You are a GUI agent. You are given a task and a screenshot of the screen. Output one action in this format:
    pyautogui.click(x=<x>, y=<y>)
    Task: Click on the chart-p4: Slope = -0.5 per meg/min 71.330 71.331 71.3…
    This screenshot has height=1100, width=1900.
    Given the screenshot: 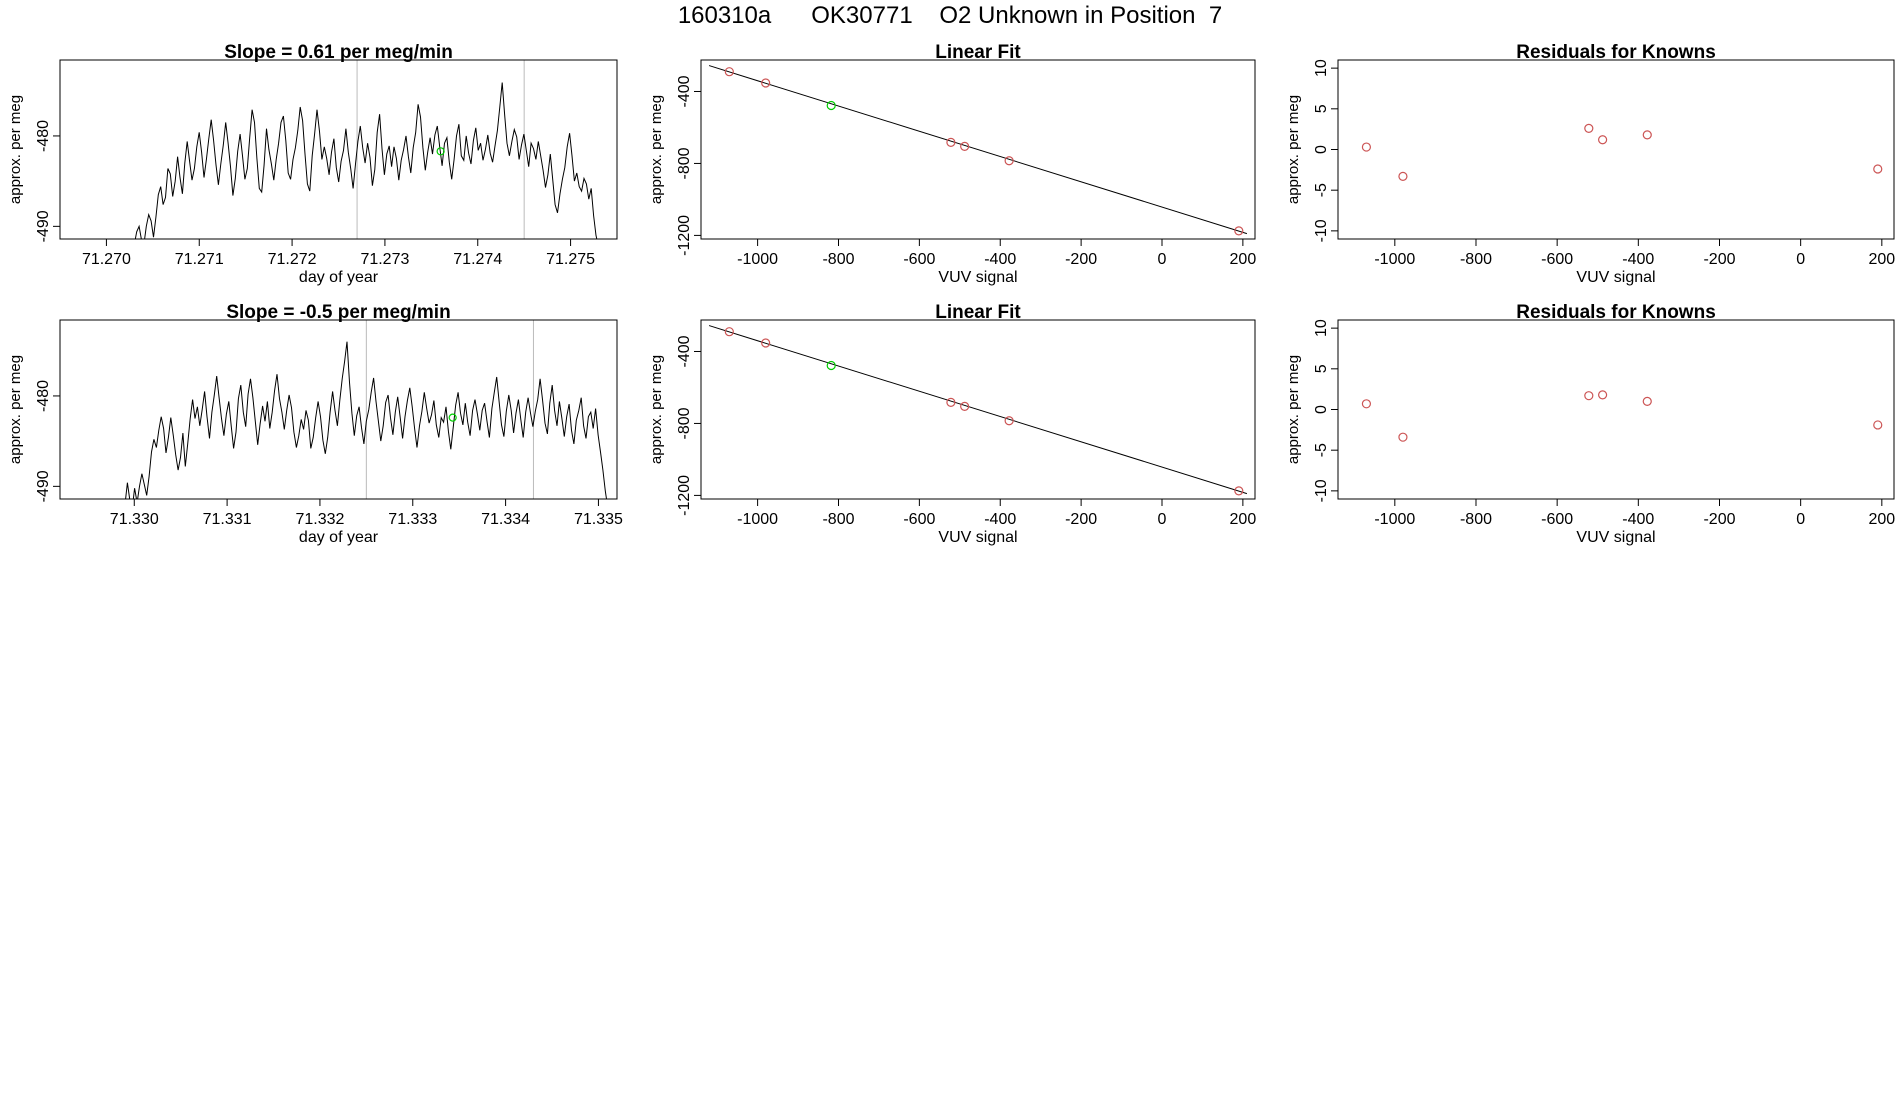 What is the action you would take?
    pyautogui.click(x=315, y=424)
    